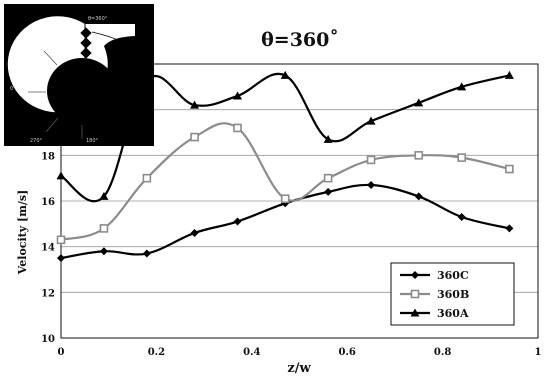 This screenshot has width=547, height=382. Describe the element at coordinates (251, 352) in the screenshot. I see `x-tick-label: 0.4` at that location.